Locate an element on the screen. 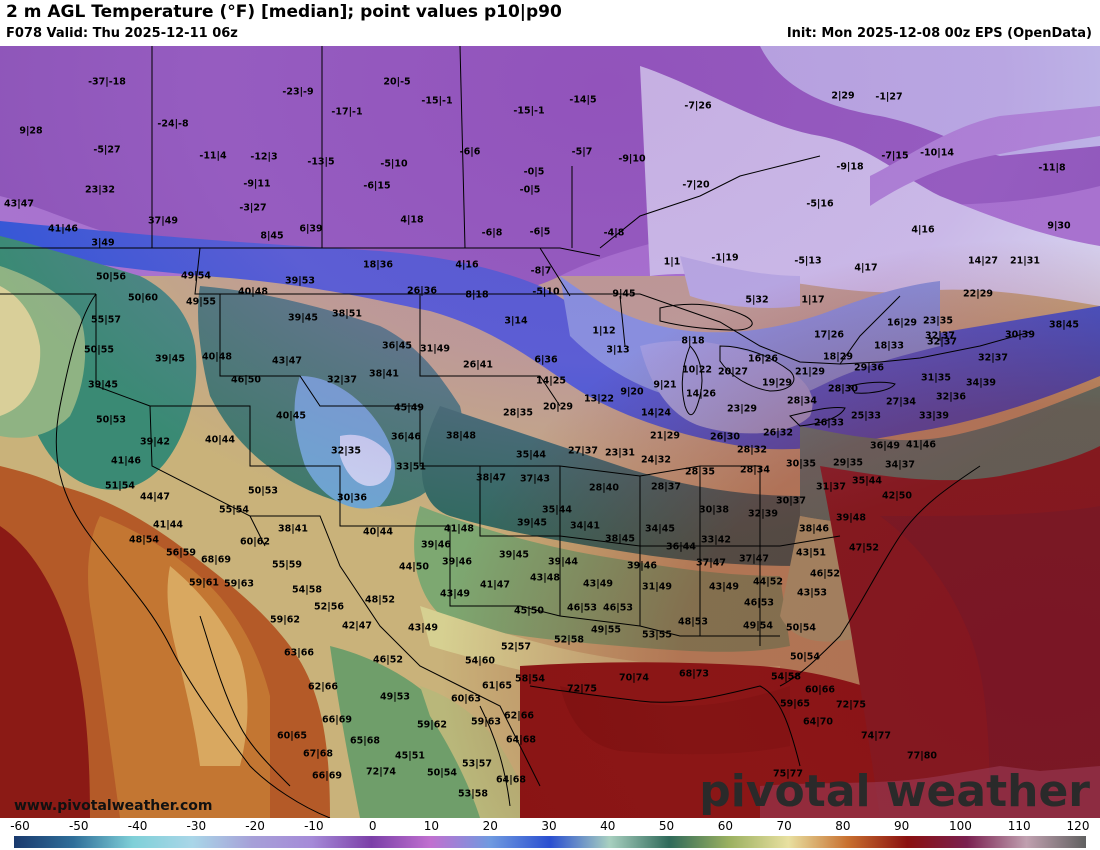 This screenshot has height=850, width=1100. point-value-label: 18|33 is located at coordinates (889, 346).